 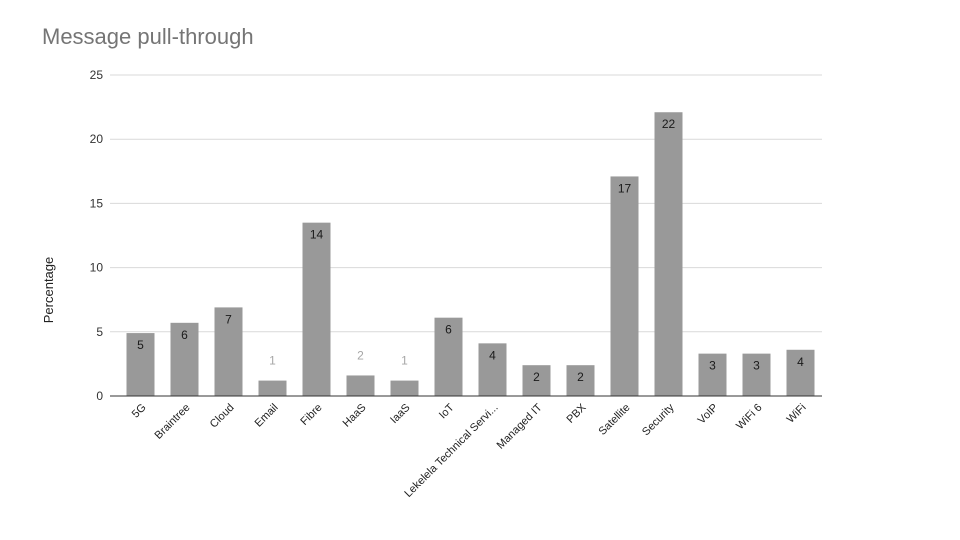 What do you see at coordinates (749, 417) in the screenshot?
I see `x-tick-label: WiFi 6` at bounding box center [749, 417].